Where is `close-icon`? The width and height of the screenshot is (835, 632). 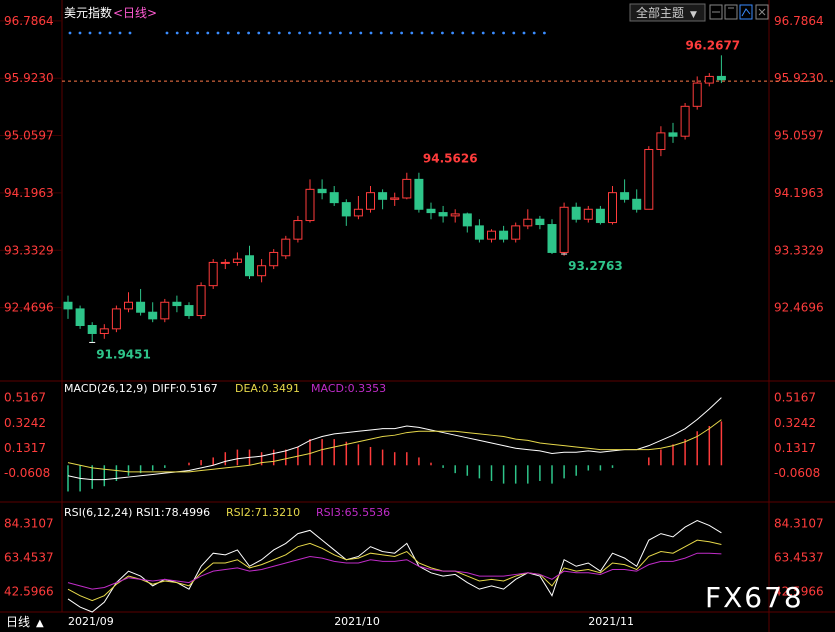
close-icon is located at coordinates (762, 12).